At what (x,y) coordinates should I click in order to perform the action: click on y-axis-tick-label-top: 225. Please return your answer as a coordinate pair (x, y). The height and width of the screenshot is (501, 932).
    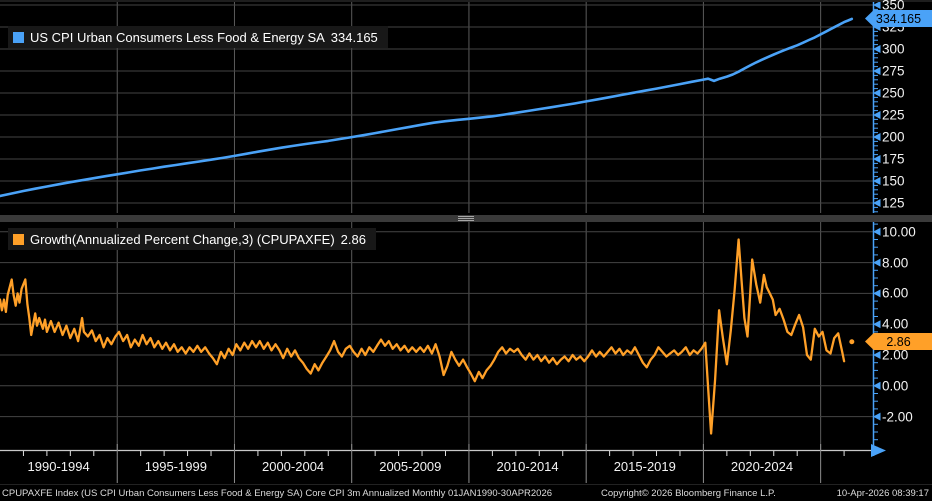
    Looking at the image, I should click on (893, 115).